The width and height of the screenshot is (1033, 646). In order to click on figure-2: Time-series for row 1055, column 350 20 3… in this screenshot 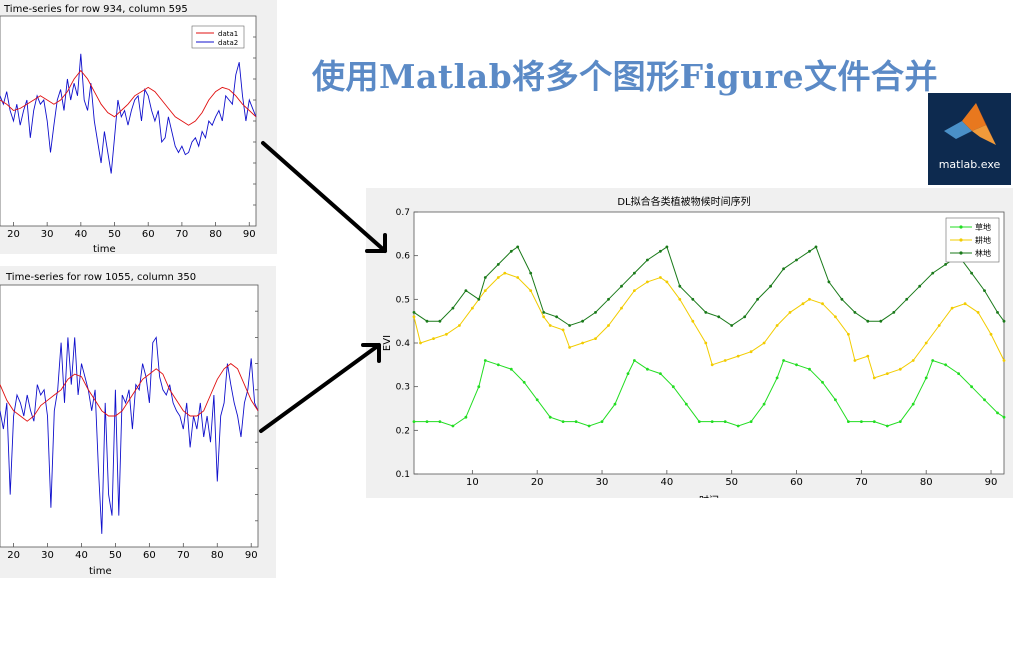, I will do `click(138, 422)`.